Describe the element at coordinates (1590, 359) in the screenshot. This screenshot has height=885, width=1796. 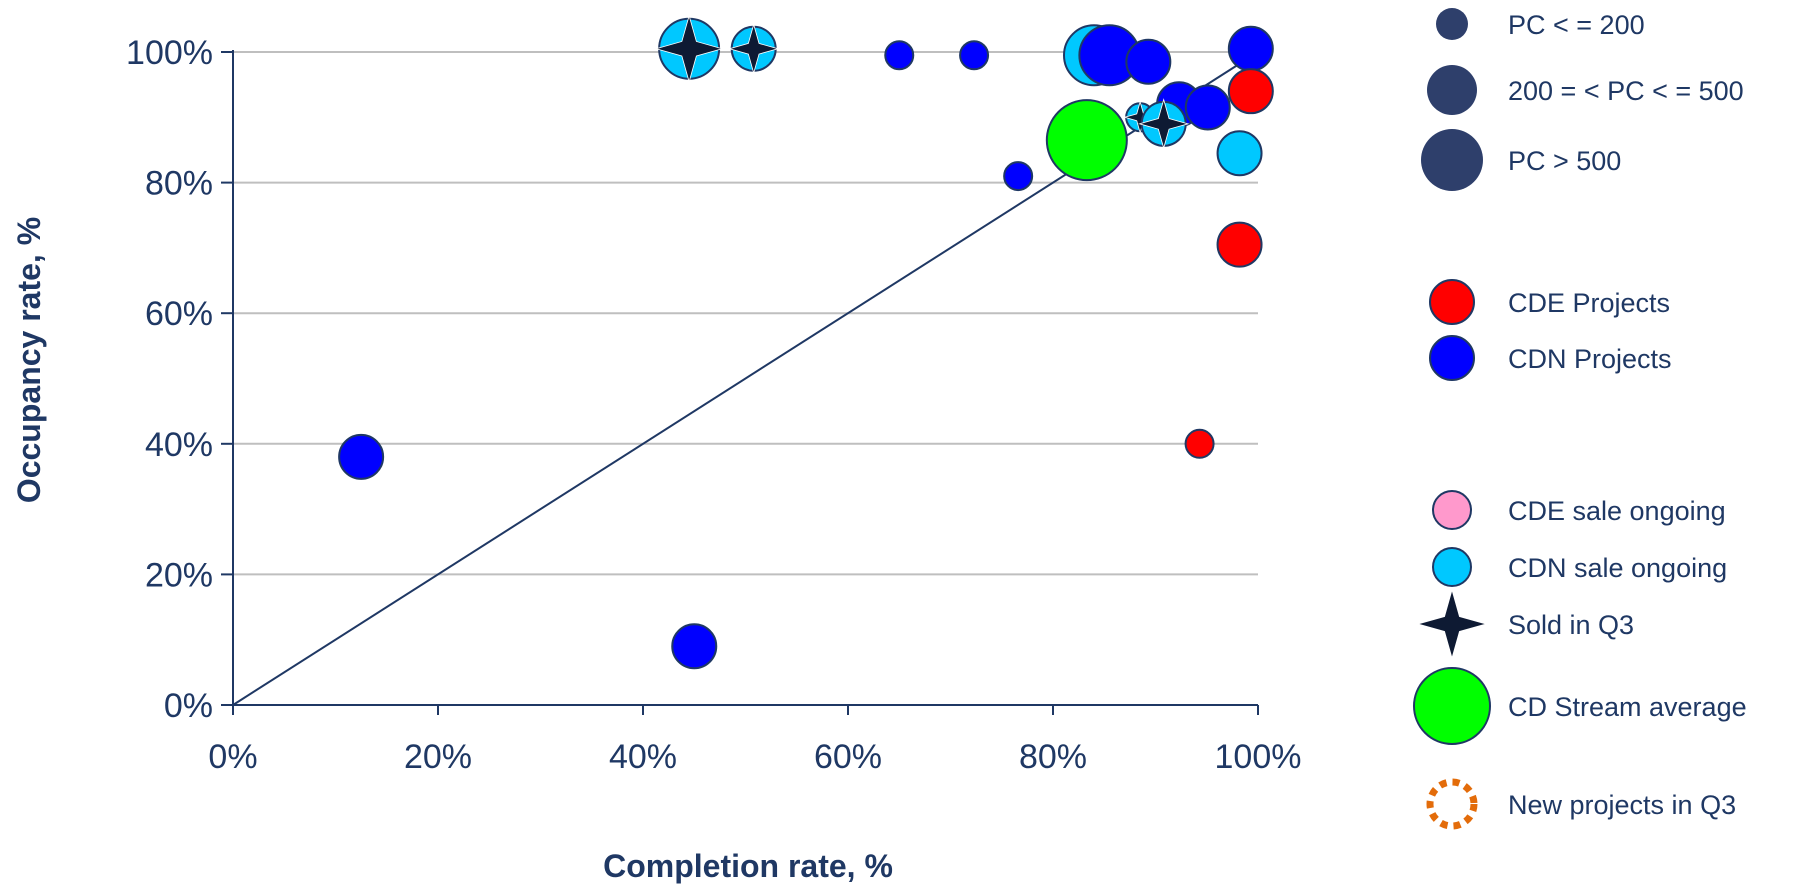
I see `legend-category-label: CDN Projects` at that location.